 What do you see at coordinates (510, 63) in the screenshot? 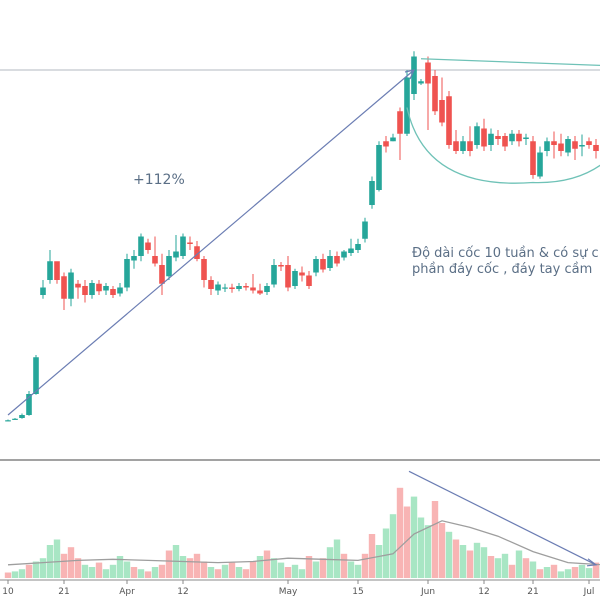
I see `handle-resistance-line` at bounding box center [510, 63].